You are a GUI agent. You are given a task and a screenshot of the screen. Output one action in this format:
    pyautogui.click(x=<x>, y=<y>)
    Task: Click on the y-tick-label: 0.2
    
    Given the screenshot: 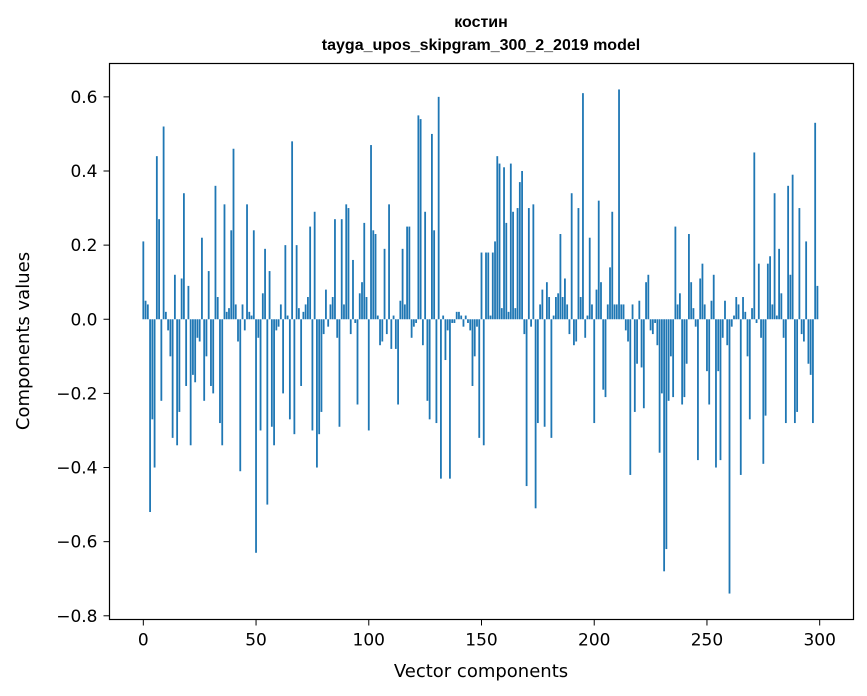 What is the action you would take?
    pyautogui.click(x=83, y=246)
    